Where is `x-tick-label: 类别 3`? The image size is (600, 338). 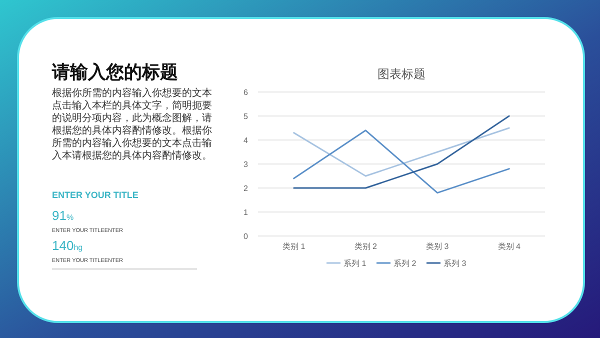 x-tick-label: 类别 3 is located at coordinates (438, 246).